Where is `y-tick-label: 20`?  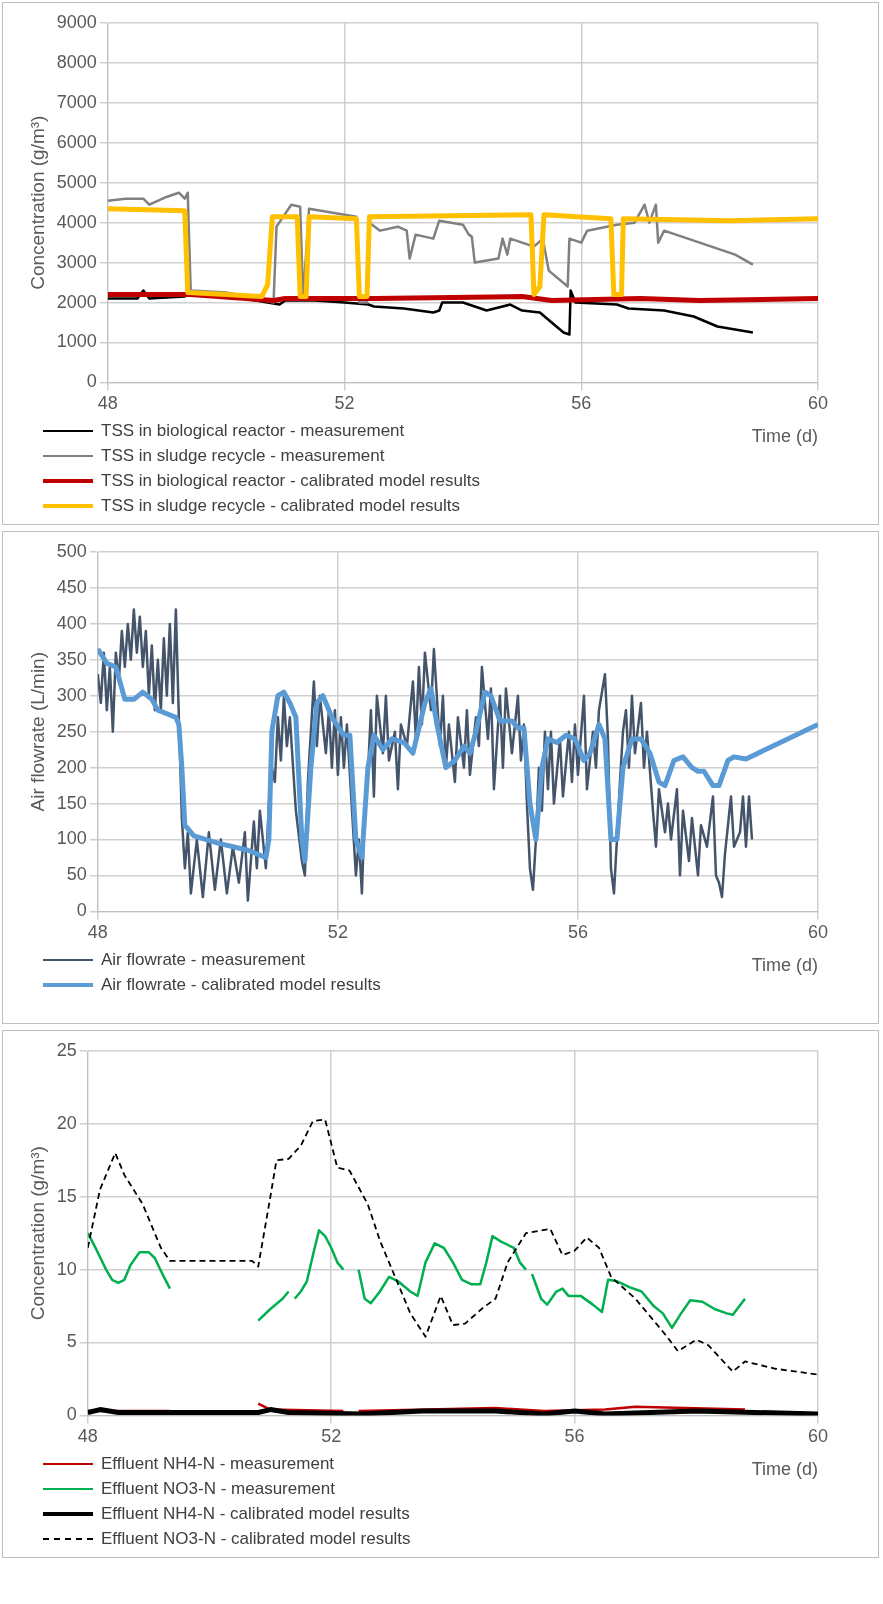 y-tick-label: 20 is located at coordinates (66, 1122).